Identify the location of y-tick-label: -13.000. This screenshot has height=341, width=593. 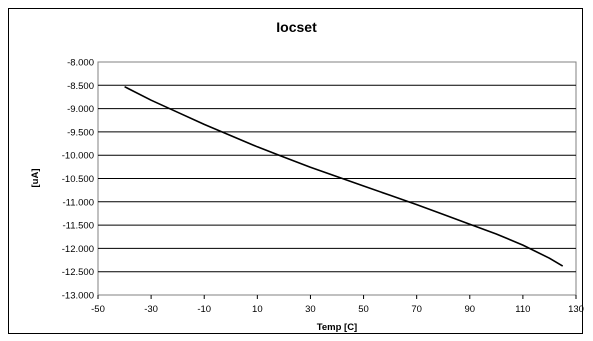
(78, 296).